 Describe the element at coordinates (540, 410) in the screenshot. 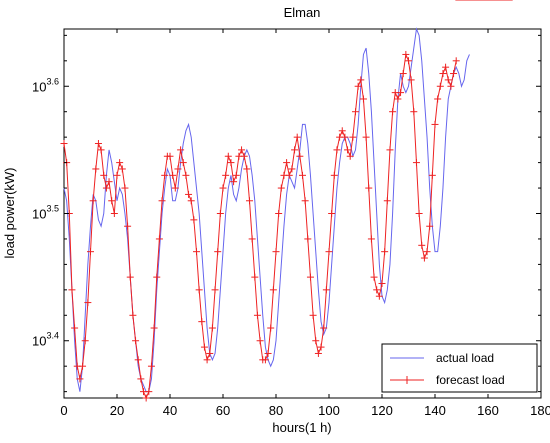

I see `x-tick-label: 180` at that location.